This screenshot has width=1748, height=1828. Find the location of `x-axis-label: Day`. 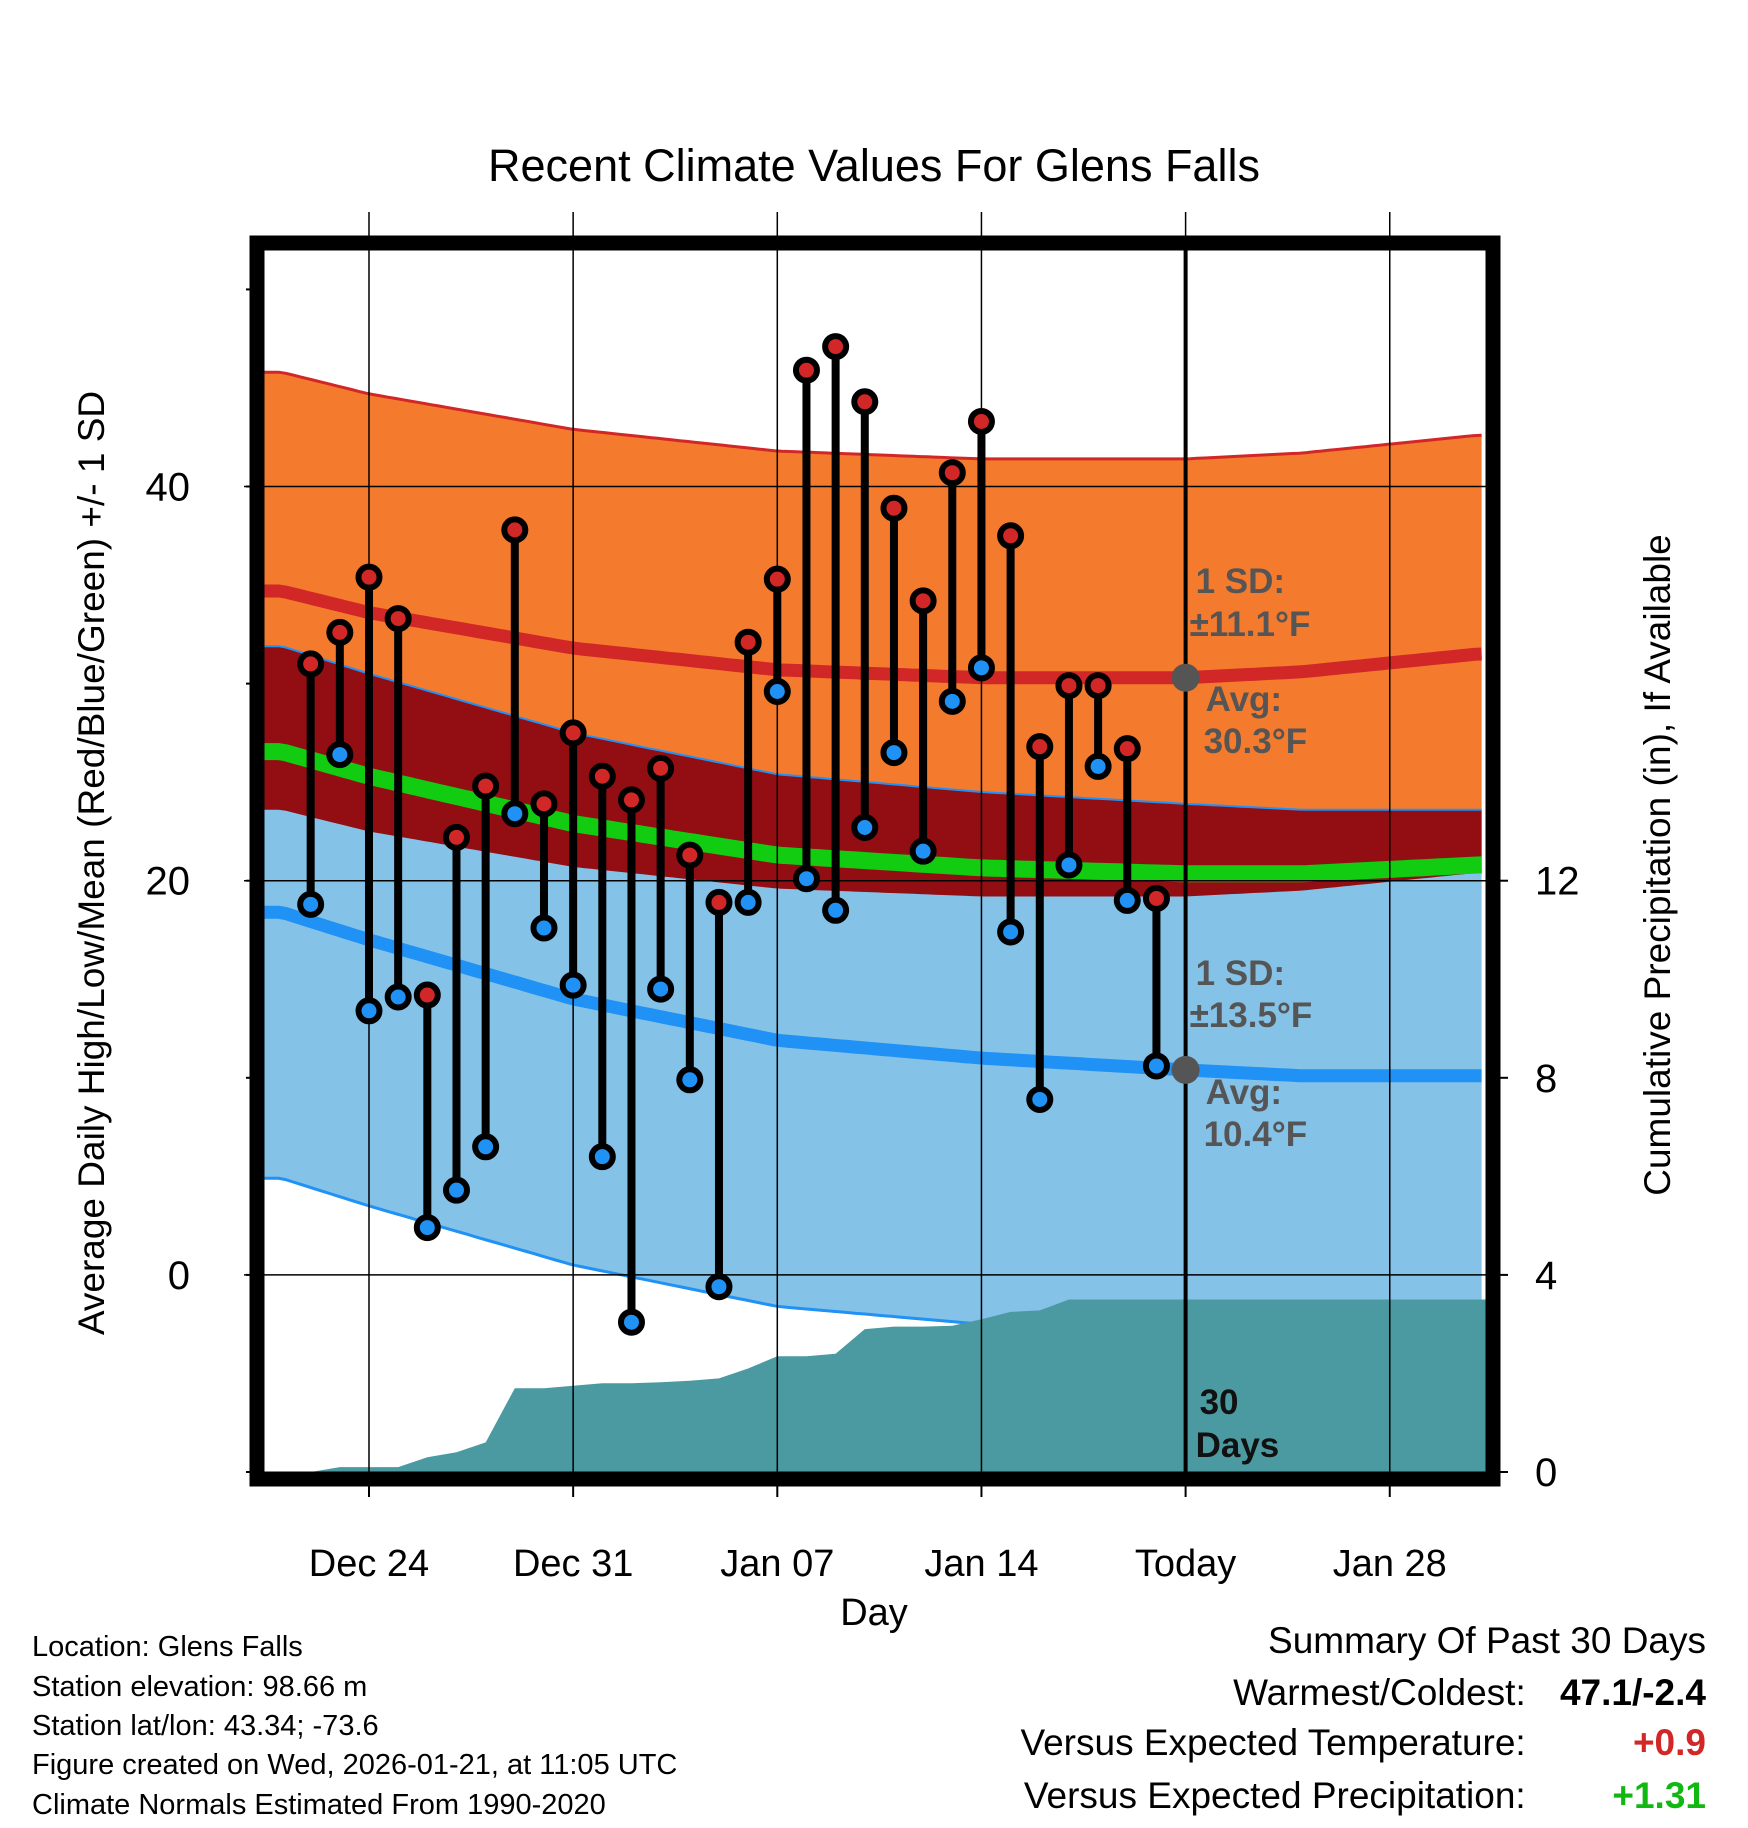

x-axis-label: Day is located at coordinates (874, 1613).